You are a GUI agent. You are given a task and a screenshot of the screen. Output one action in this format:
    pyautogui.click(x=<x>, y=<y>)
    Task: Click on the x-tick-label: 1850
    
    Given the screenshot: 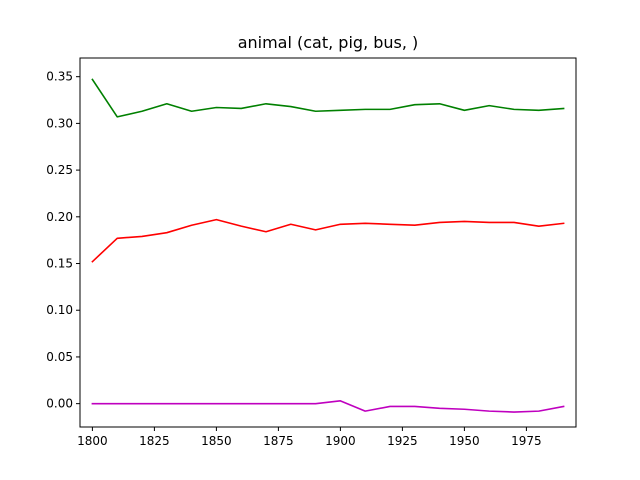 What is the action you would take?
    pyautogui.click(x=216, y=441)
    